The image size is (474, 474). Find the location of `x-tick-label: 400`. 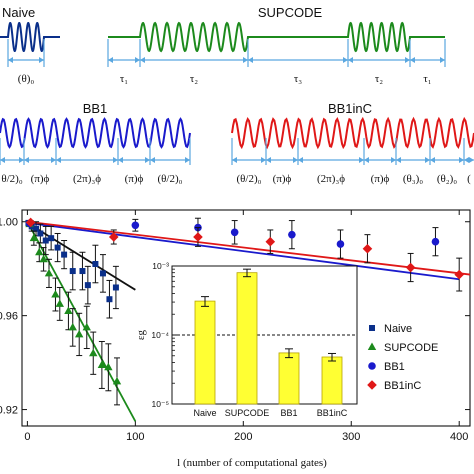

x-tick-label: 400 is located at coordinates (459, 437).